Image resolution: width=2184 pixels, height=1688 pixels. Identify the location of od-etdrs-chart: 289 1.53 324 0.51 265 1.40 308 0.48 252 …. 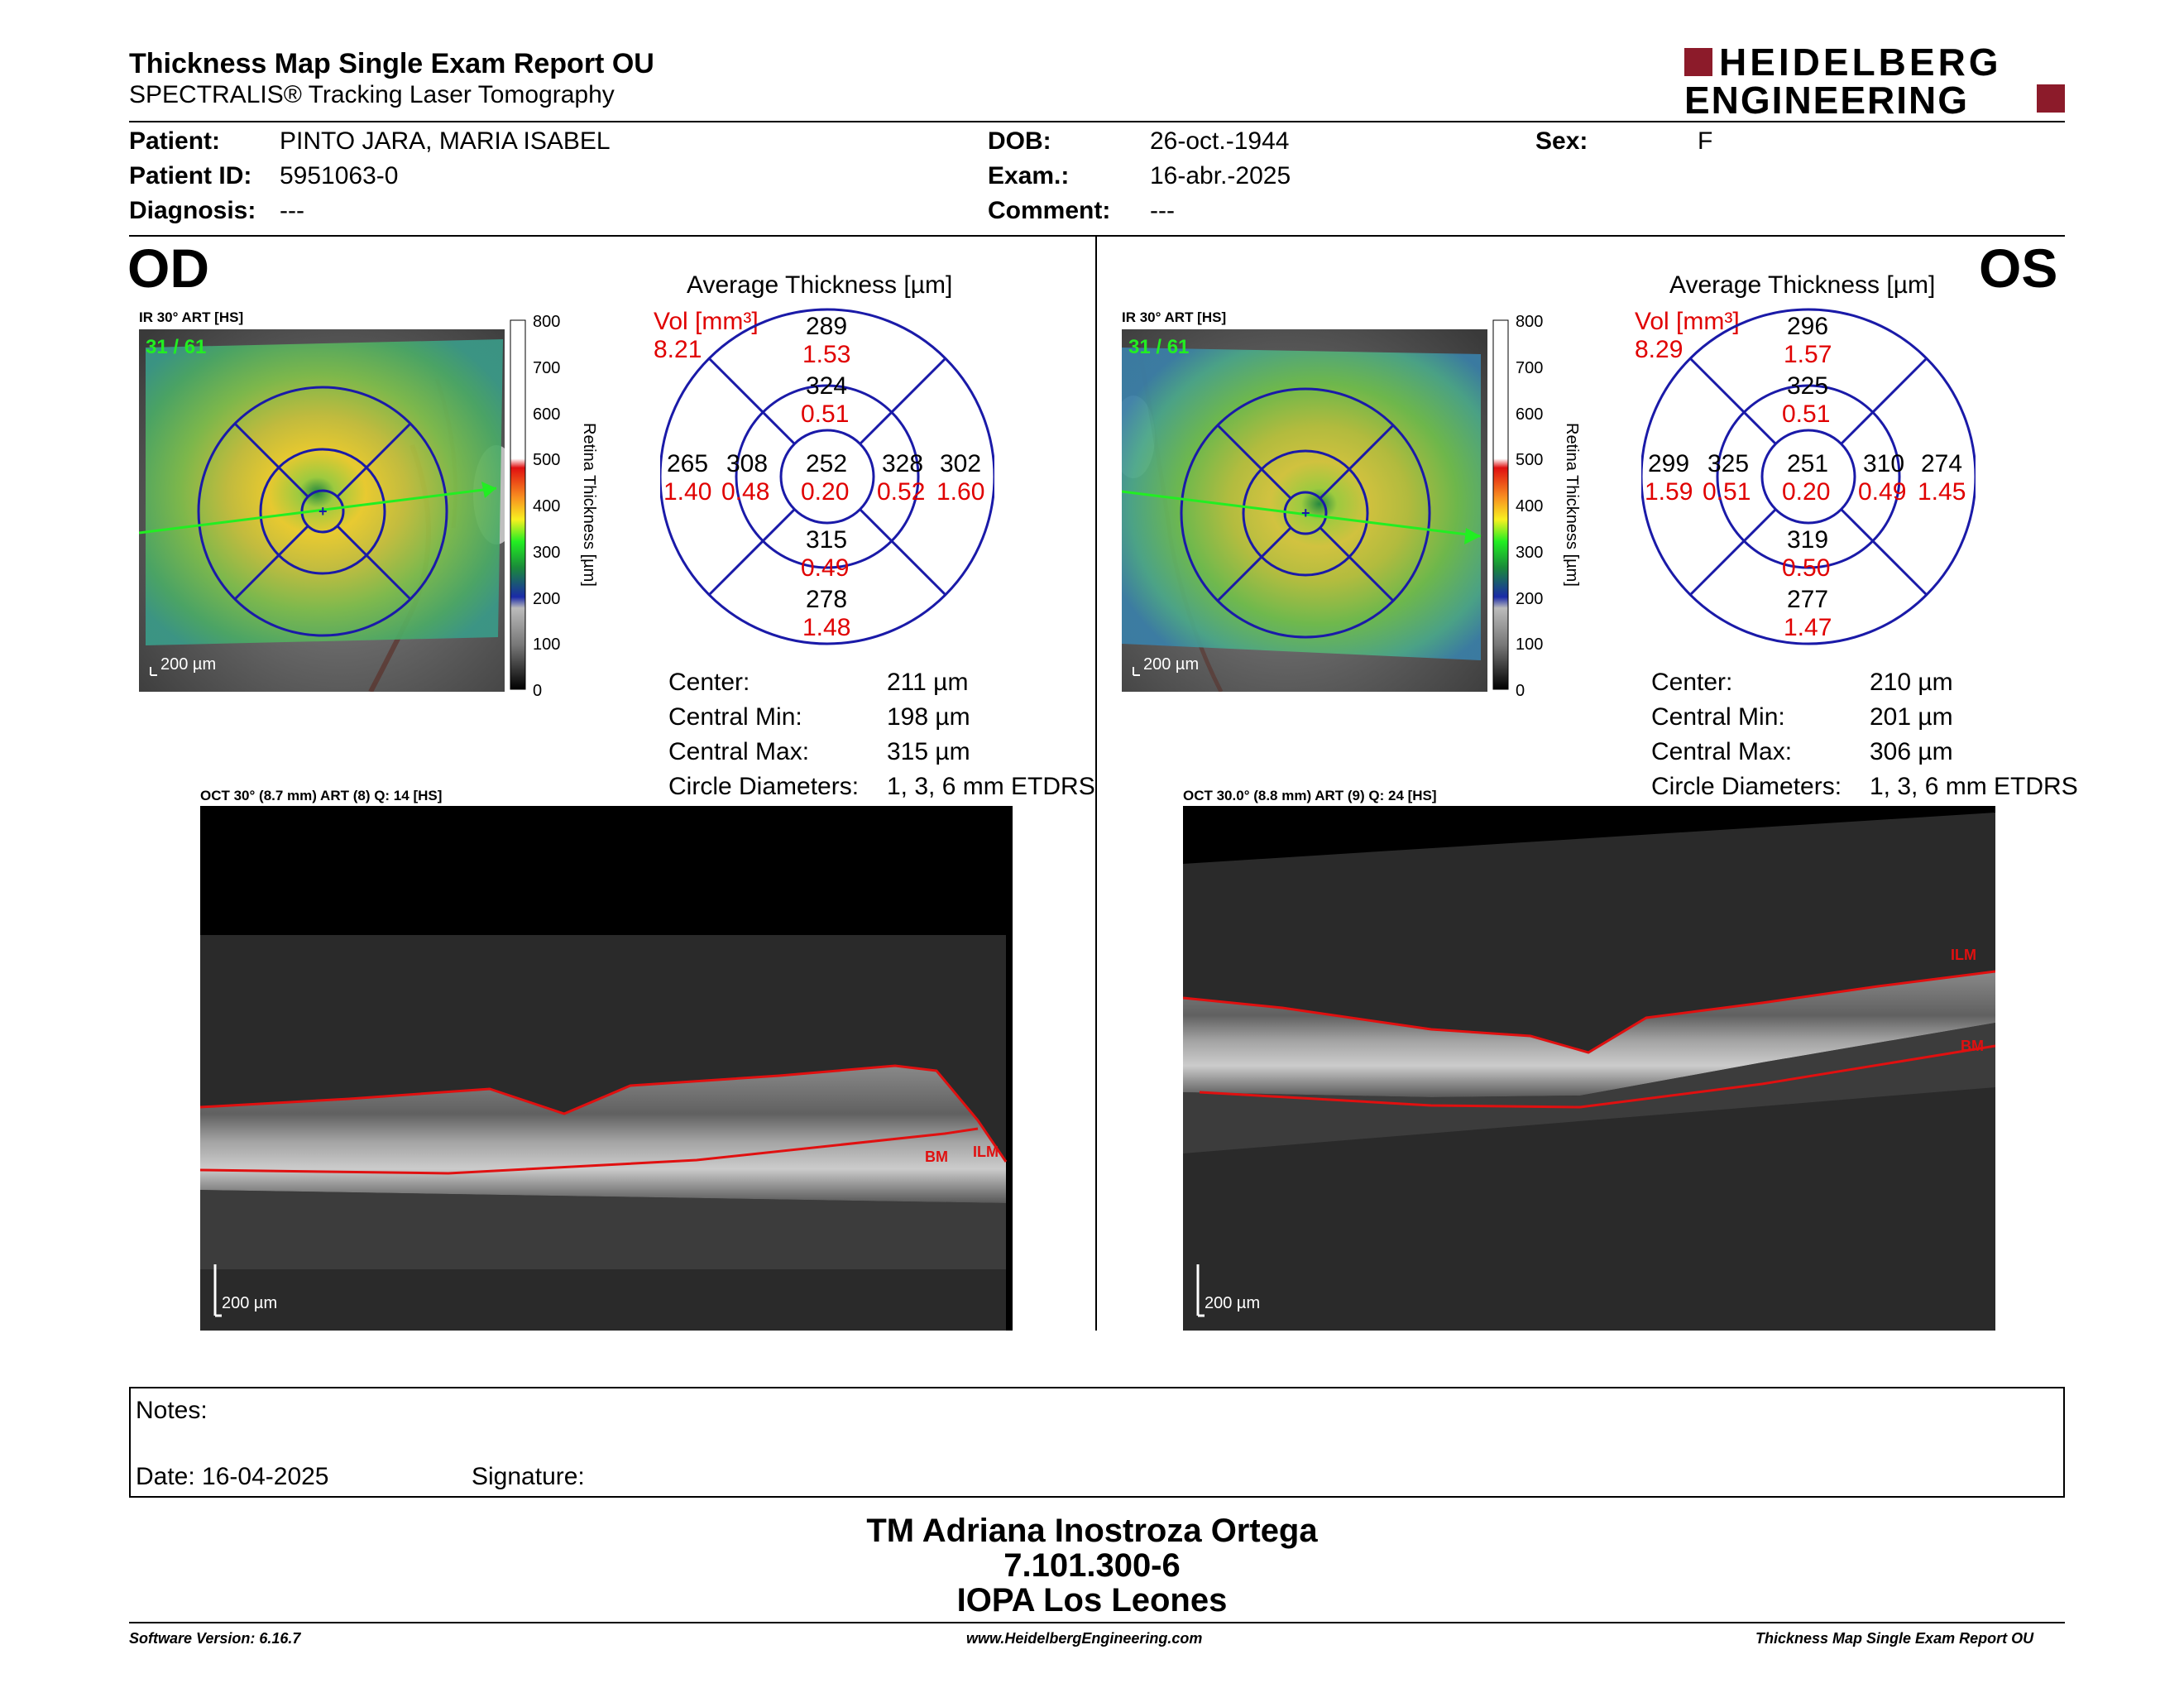
(827, 476).